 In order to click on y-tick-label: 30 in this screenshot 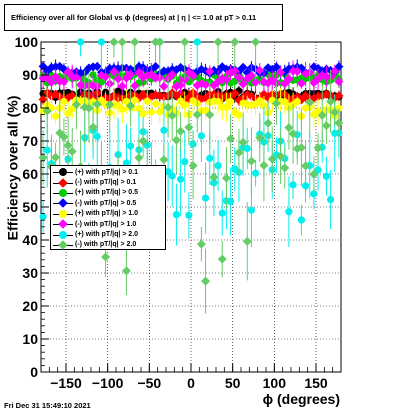, I will do `click(30, 273)`.